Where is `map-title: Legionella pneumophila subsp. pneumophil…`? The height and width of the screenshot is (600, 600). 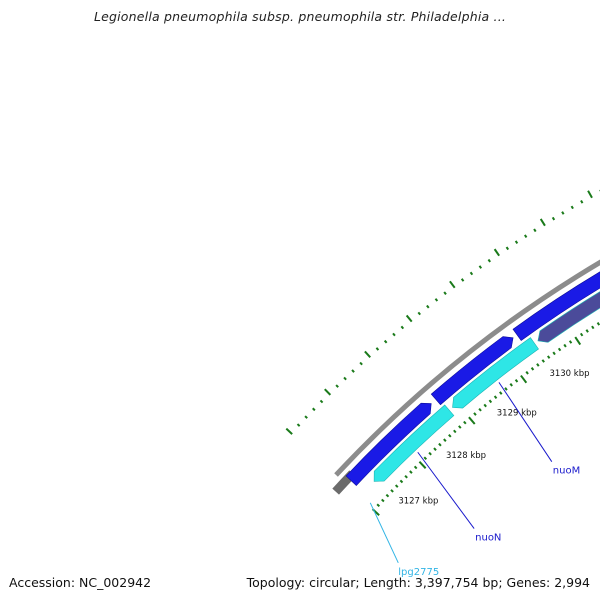
map-title: Legionella pneumophila subsp. pneumophil… is located at coordinates (300, 16).